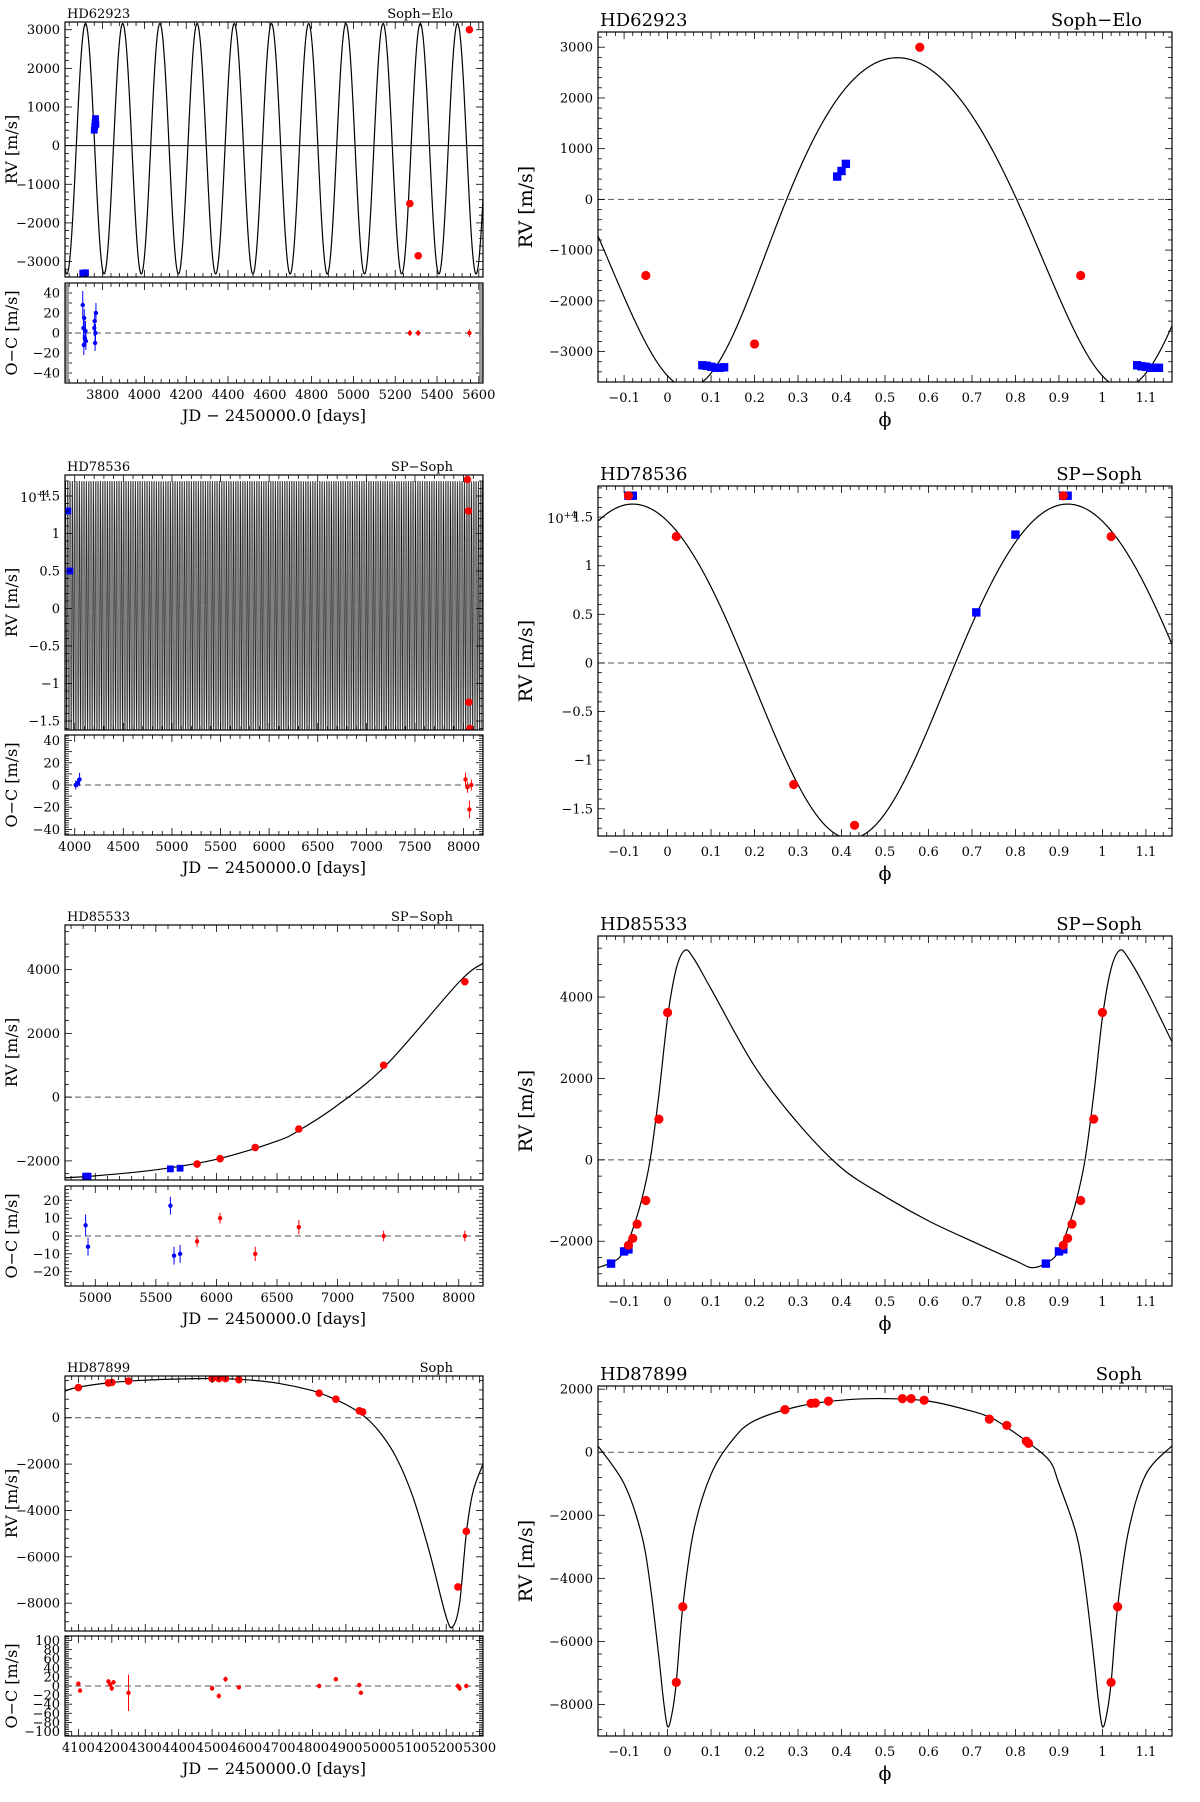 The width and height of the screenshot is (1200, 1802). I want to click on y-tick-label: 80, so click(51, 1650).